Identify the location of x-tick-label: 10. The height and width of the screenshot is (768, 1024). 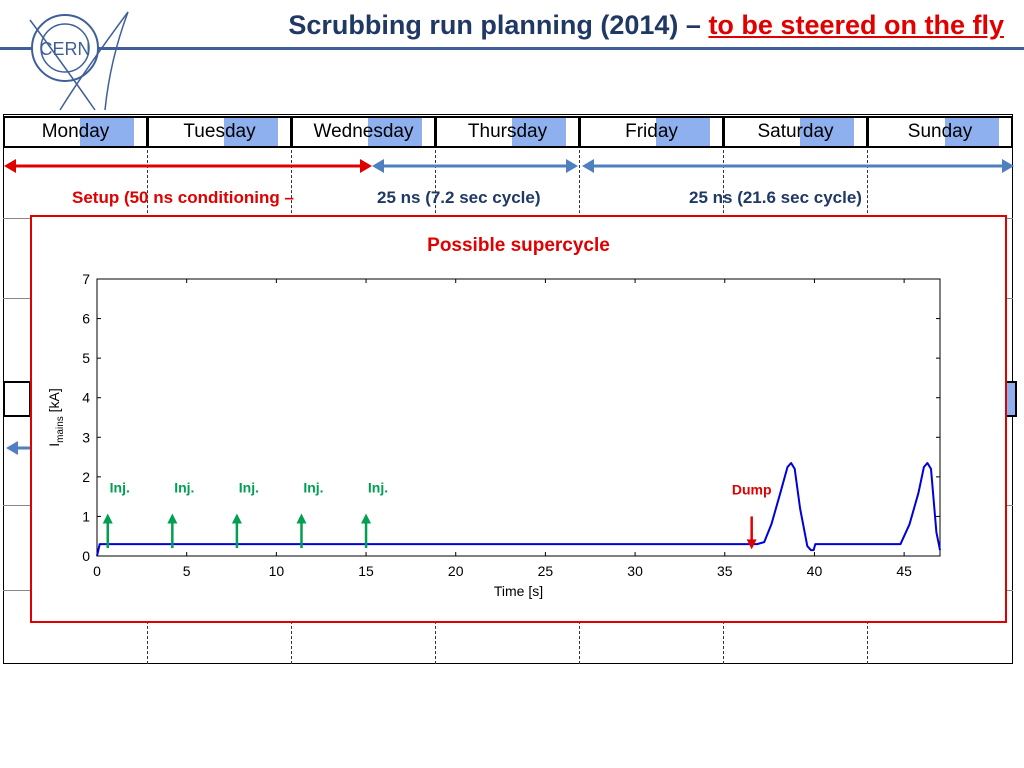
(277, 571).